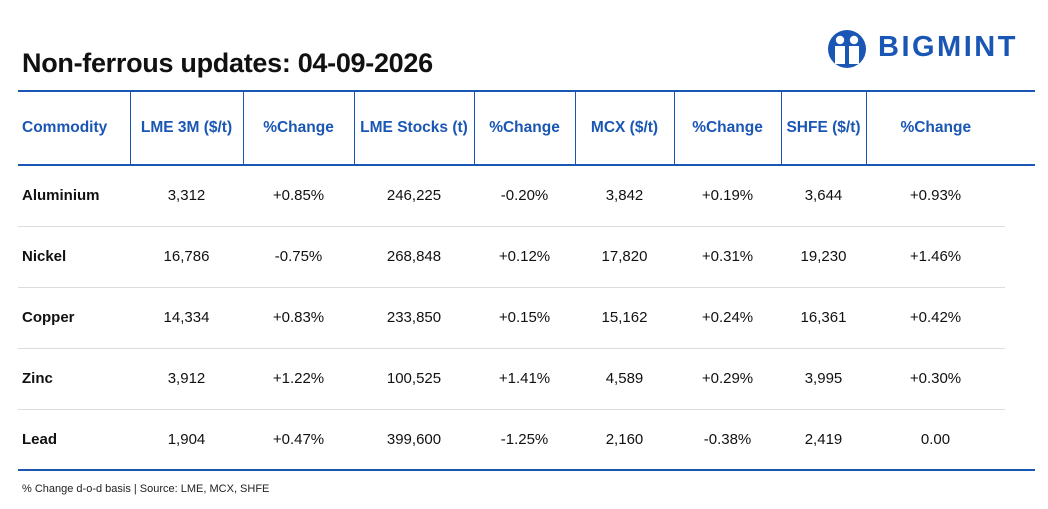  What do you see at coordinates (727, 378) in the screenshot?
I see `mcx-change: +0.29%` at bounding box center [727, 378].